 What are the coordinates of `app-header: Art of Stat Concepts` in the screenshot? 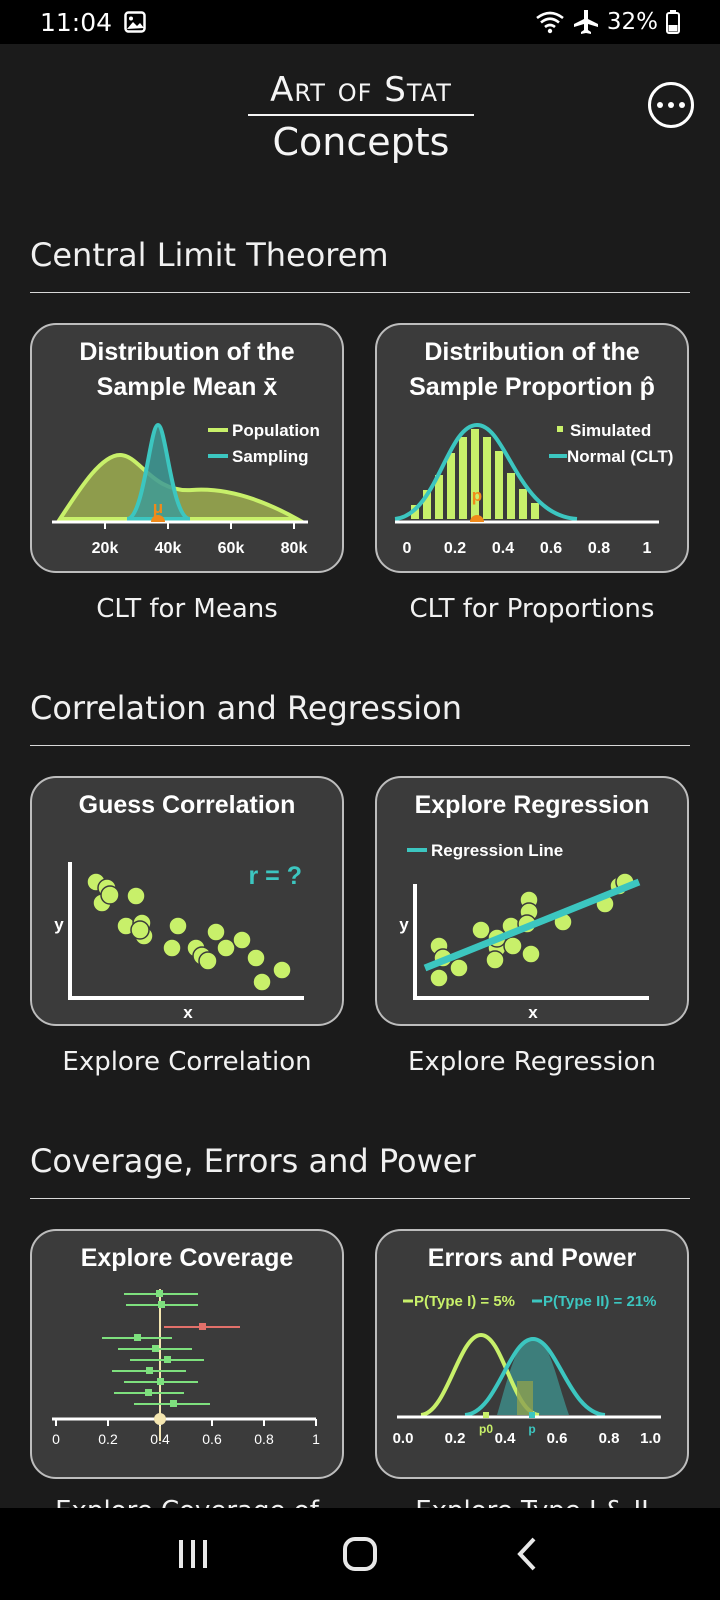 It's located at (360, 119).